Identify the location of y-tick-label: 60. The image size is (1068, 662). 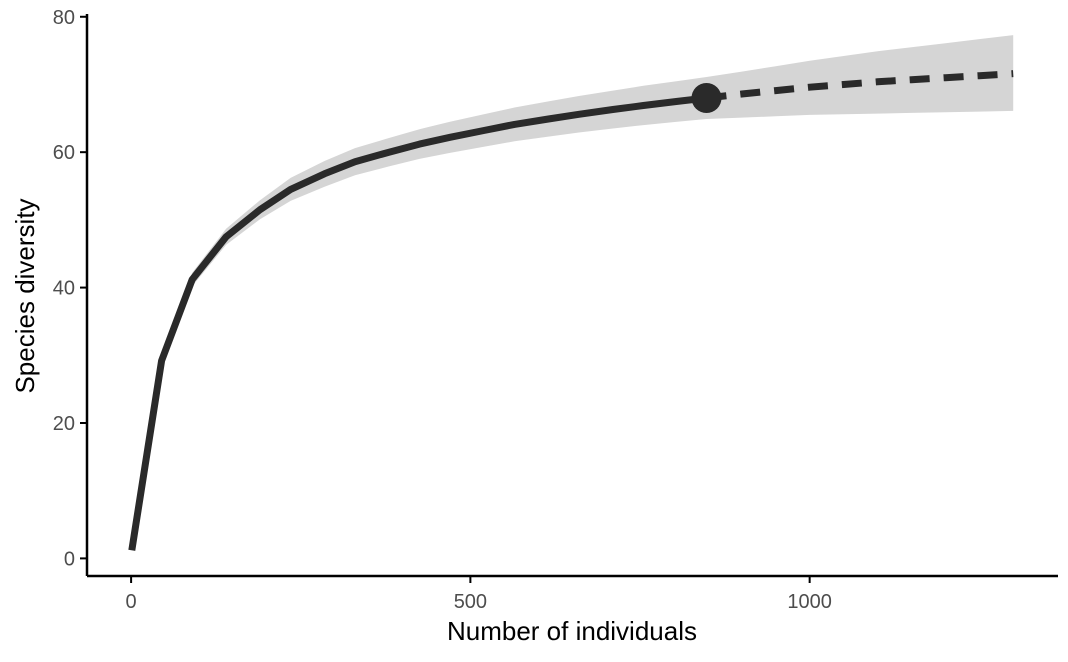
(64, 153).